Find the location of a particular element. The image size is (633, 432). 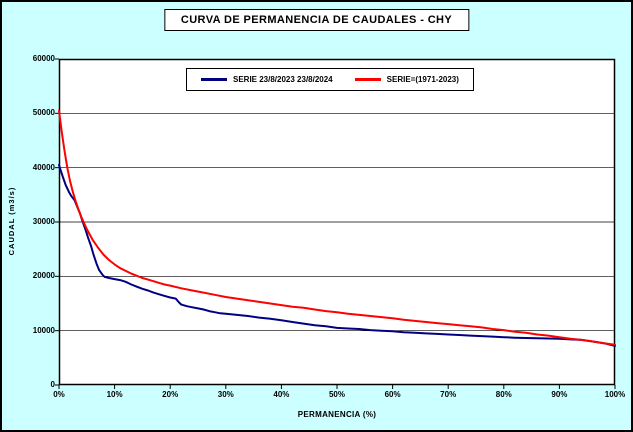

x-tick-label: 0% is located at coordinates (59, 394).